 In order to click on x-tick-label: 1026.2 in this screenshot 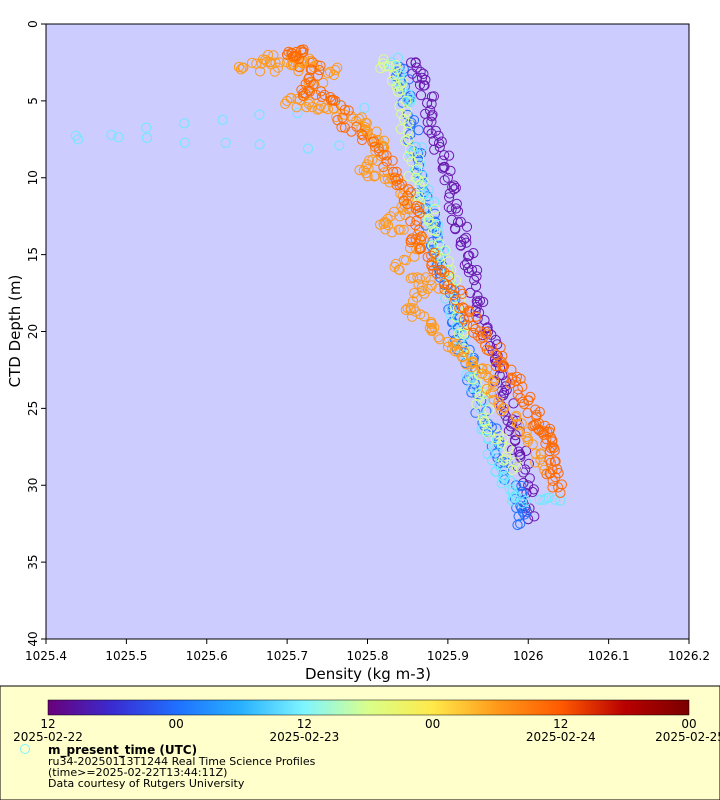, I will do `click(689, 656)`.